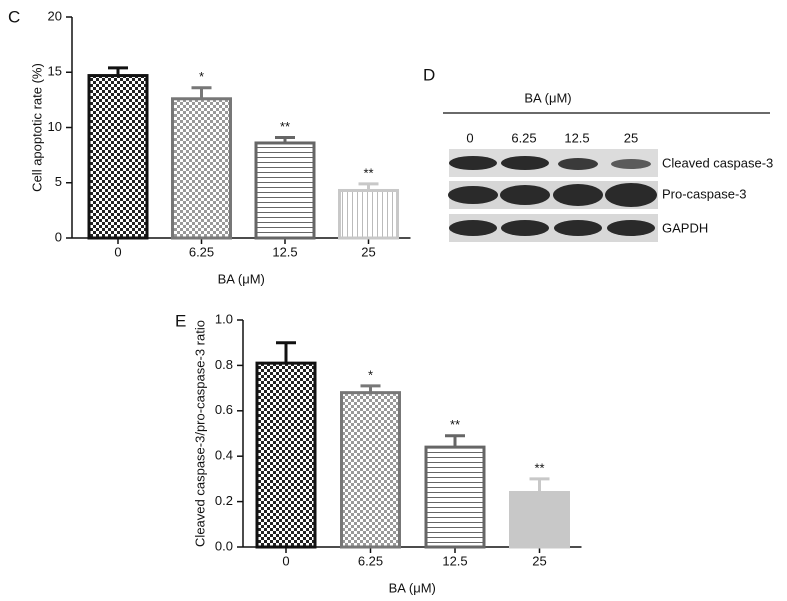 The image size is (787, 601). What do you see at coordinates (199, 433) in the screenshot?
I see `y-axis-label: Cleaved caspase-3/pro-caspase-3 ratio` at bounding box center [199, 433].